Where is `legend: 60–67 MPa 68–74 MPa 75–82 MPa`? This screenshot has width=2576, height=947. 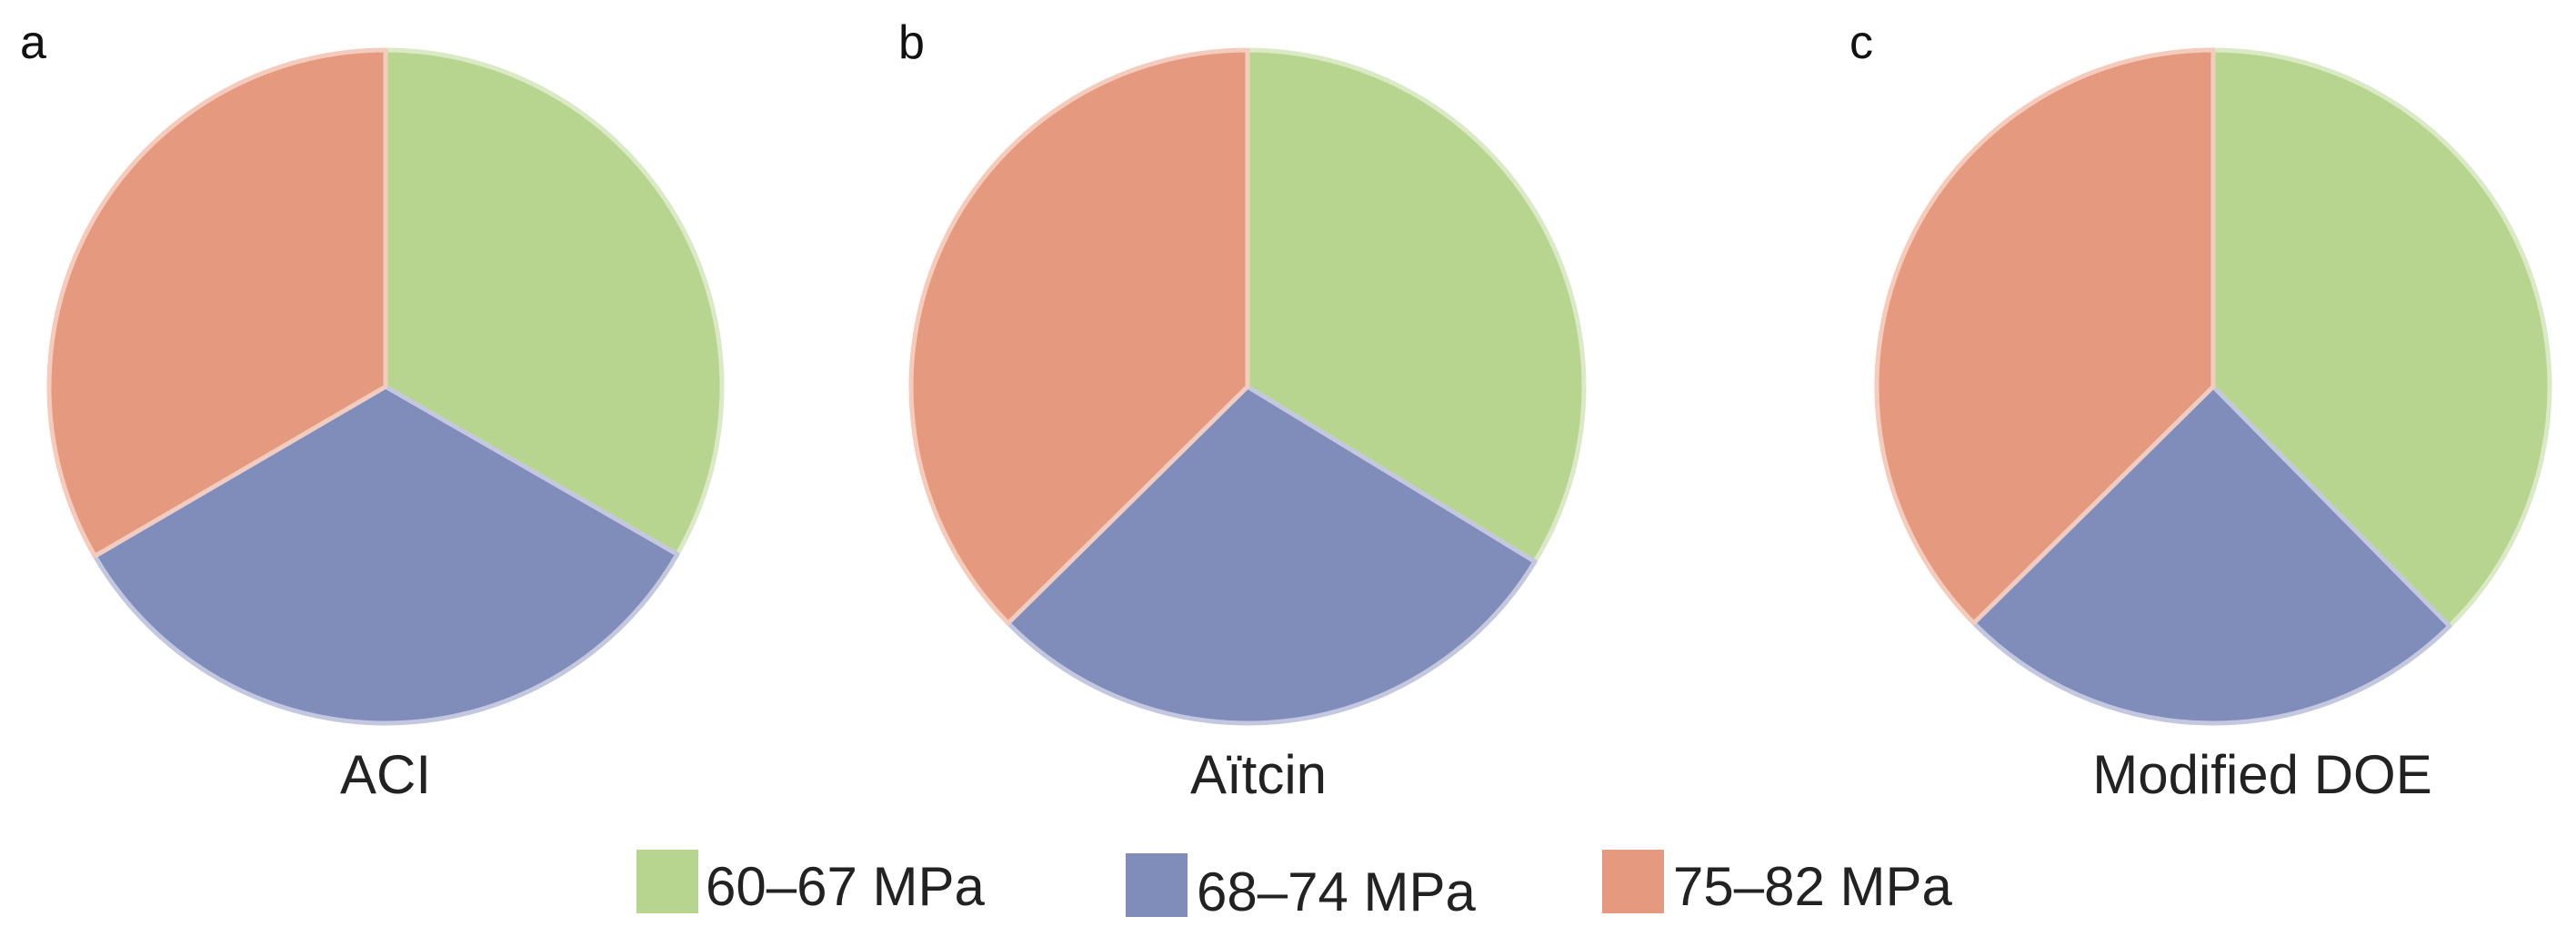
legend: 60–67 MPa 68–74 MPa 75–82 MPa is located at coordinates (1294, 886).